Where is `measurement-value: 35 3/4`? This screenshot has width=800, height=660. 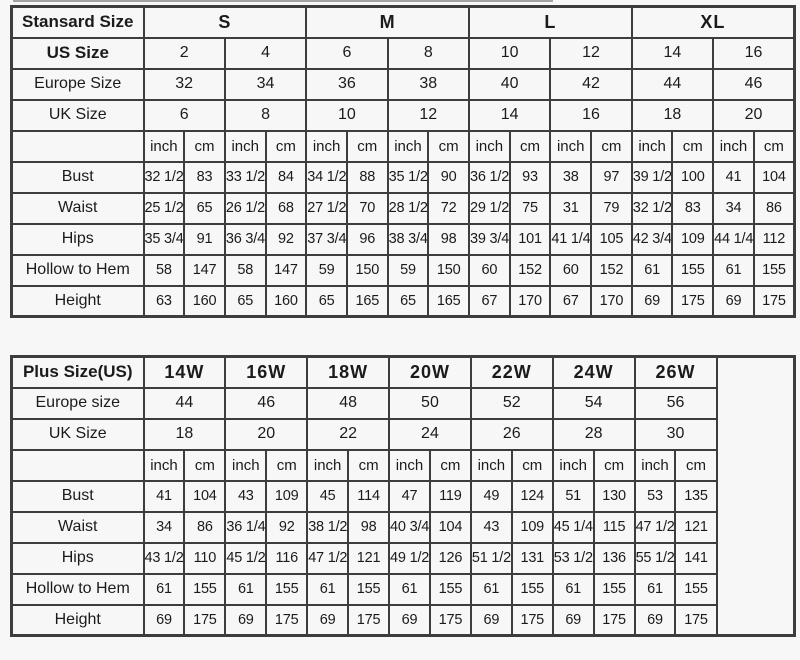 measurement-value: 35 3/4 is located at coordinates (164, 239).